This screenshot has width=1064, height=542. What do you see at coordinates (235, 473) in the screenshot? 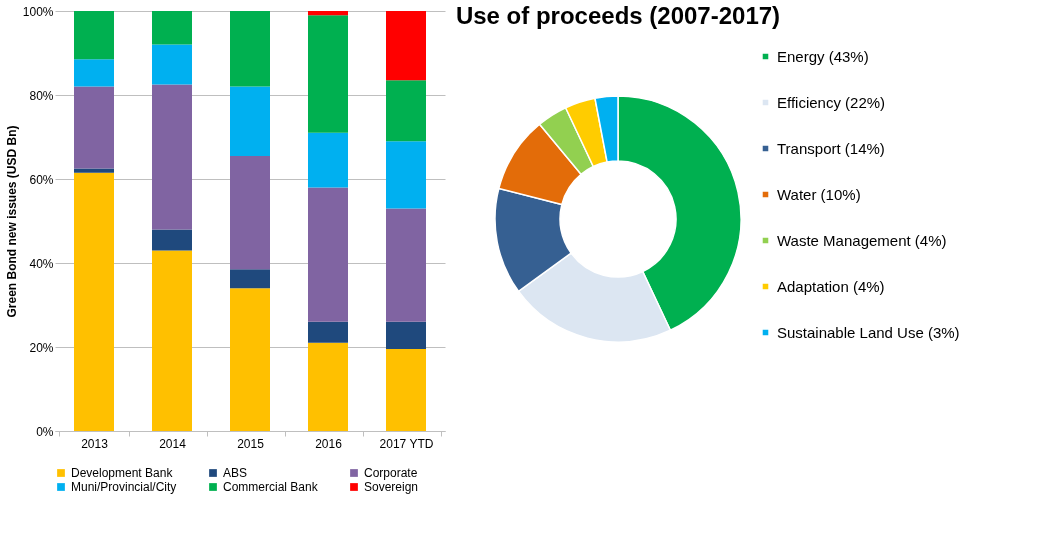
I see `legend-label: ABS` at bounding box center [235, 473].